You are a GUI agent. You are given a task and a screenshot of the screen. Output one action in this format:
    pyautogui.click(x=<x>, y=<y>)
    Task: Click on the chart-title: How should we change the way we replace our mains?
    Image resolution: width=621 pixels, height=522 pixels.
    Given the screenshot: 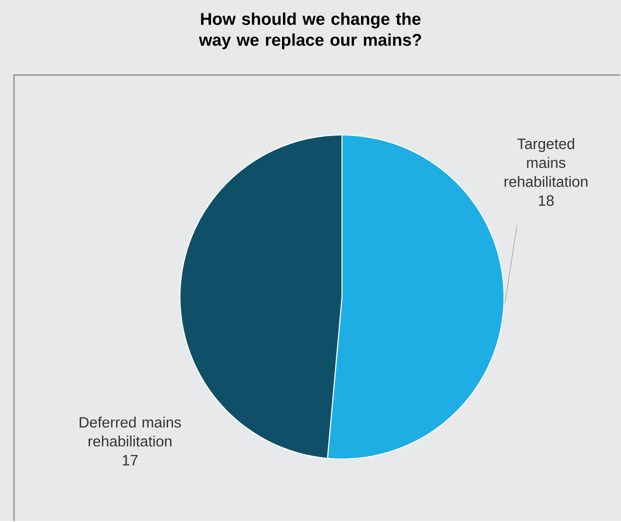 What is the action you would take?
    pyautogui.click(x=310, y=31)
    